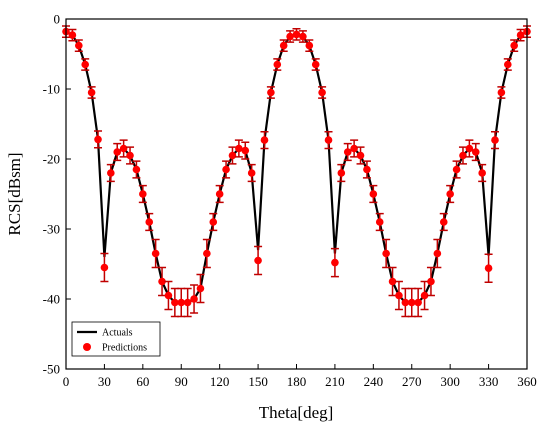 This screenshot has height=437, width=550. What do you see at coordinates (374, 381) in the screenshot?
I see `x-tick-label: 240` at bounding box center [374, 381].